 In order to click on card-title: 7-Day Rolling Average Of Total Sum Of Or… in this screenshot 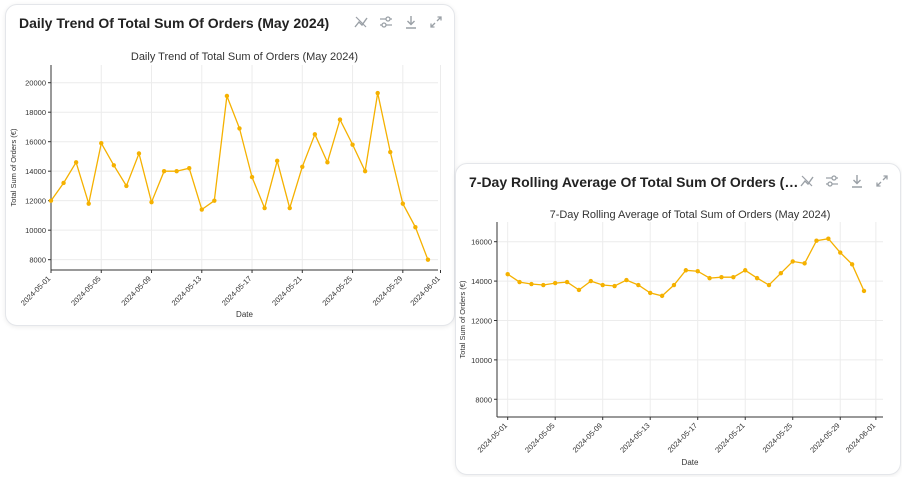, I will do `click(634, 182)`.